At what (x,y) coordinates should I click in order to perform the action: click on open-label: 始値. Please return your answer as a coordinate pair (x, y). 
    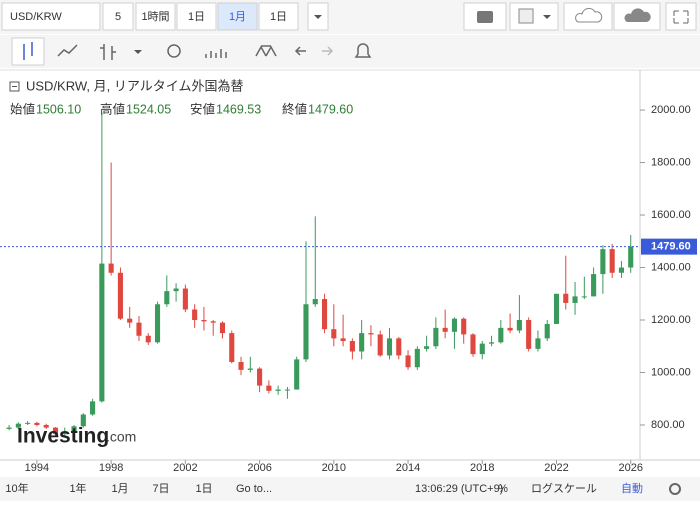
    Looking at the image, I should click on (22, 108).